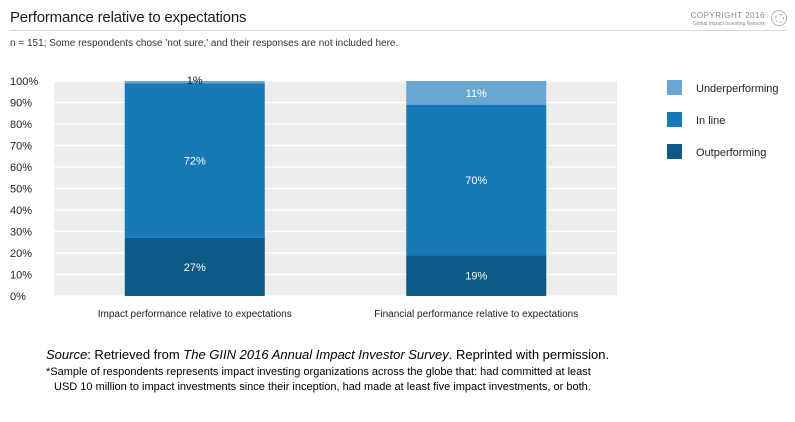 Image resolution: width=795 pixels, height=422 pixels. What do you see at coordinates (21, 254) in the screenshot?
I see `y-tick-label: 20%` at bounding box center [21, 254].